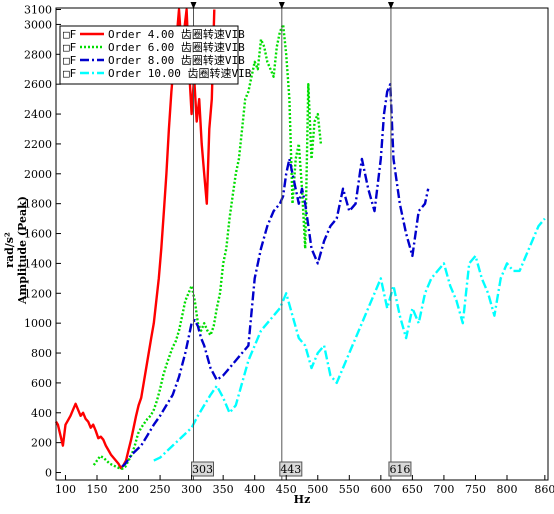  Describe the element at coordinates (41, 443) in the screenshot. I see `y-tick-label: 200` at that location.